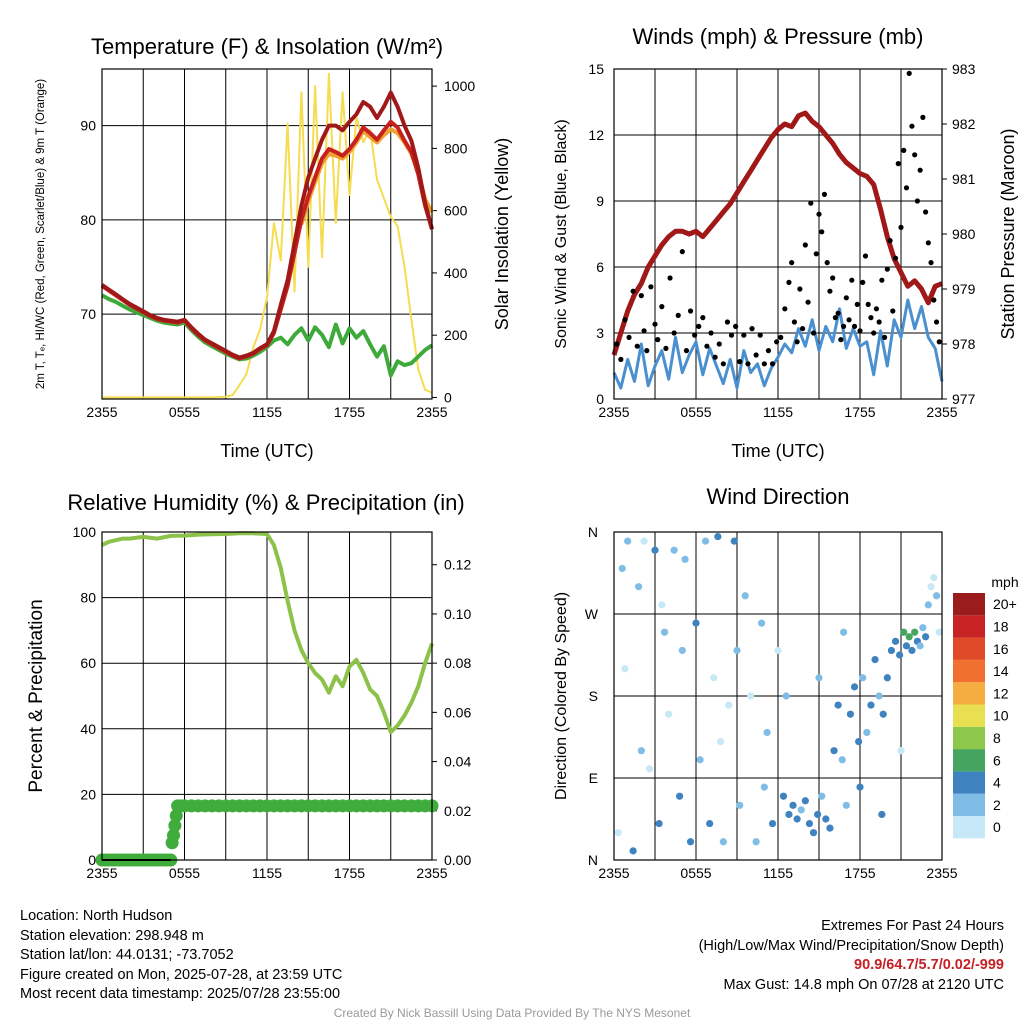 The width and height of the screenshot is (1024, 1024). What do you see at coordinates (997, 760) in the screenshot?
I see `colorbar-label: 6` at bounding box center [997, 760].